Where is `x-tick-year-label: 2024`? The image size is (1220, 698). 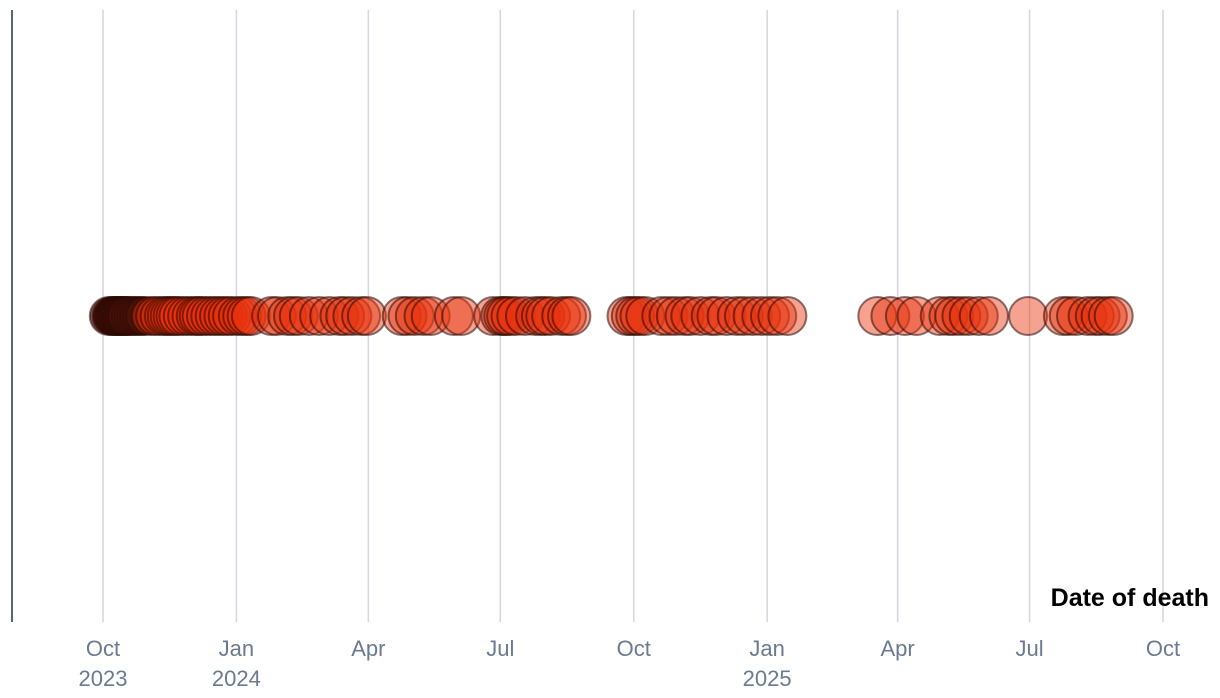
x-tick-year-label: 2024 is located at coordinates (236, 678).